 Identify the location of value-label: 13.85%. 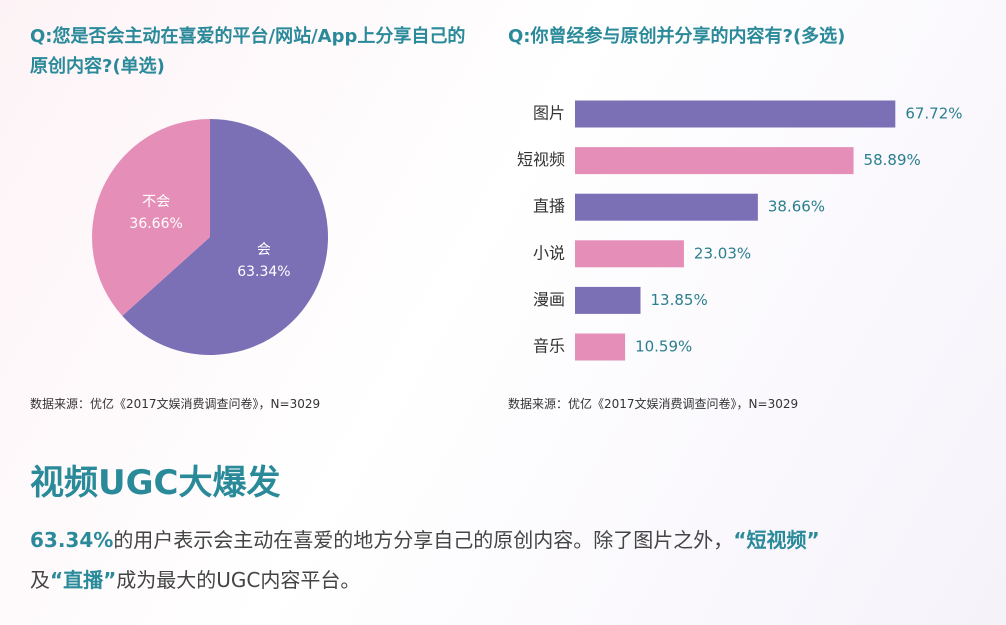
(679, 300).